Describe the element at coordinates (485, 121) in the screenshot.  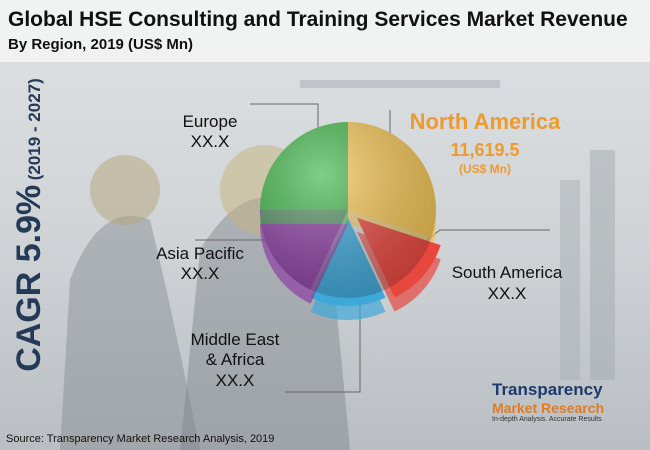
I see `category-label: North America` at that location.